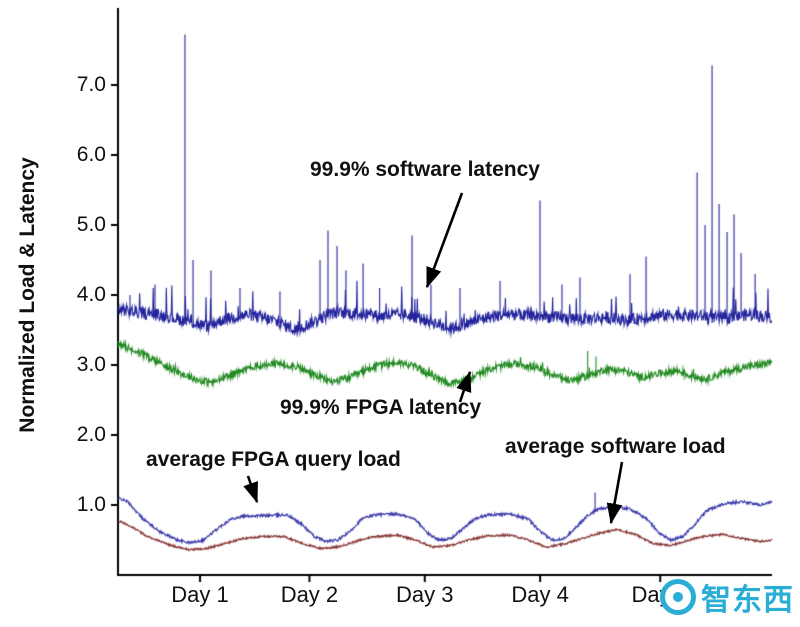  Describe the element at coordinates (678, 597) in the screenshot. I see `watermark-logo-icon` at that location.